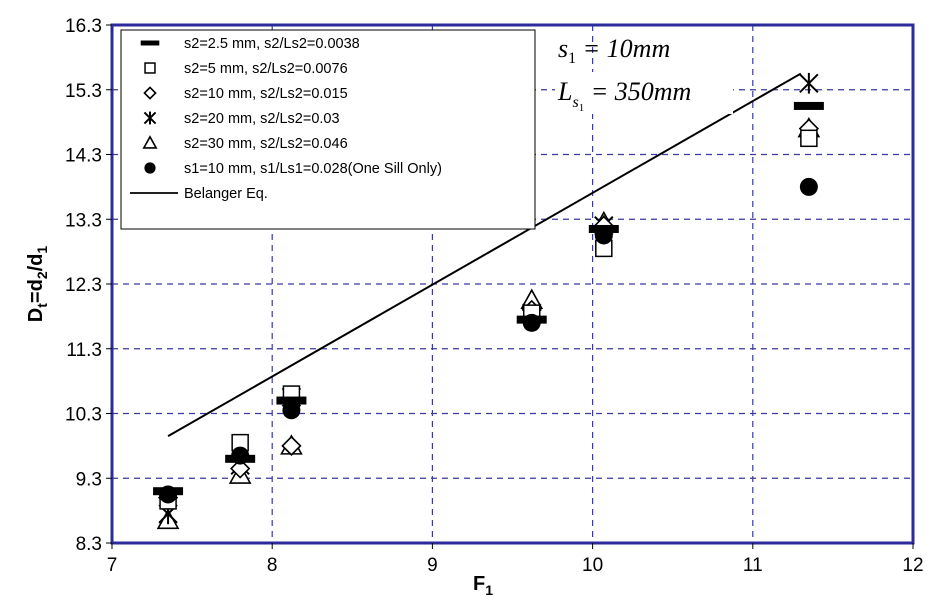 The height and width of the screenshot is (596, 930). I want to click on annotation-s1: s1 = 10mm, so click(614, 50).